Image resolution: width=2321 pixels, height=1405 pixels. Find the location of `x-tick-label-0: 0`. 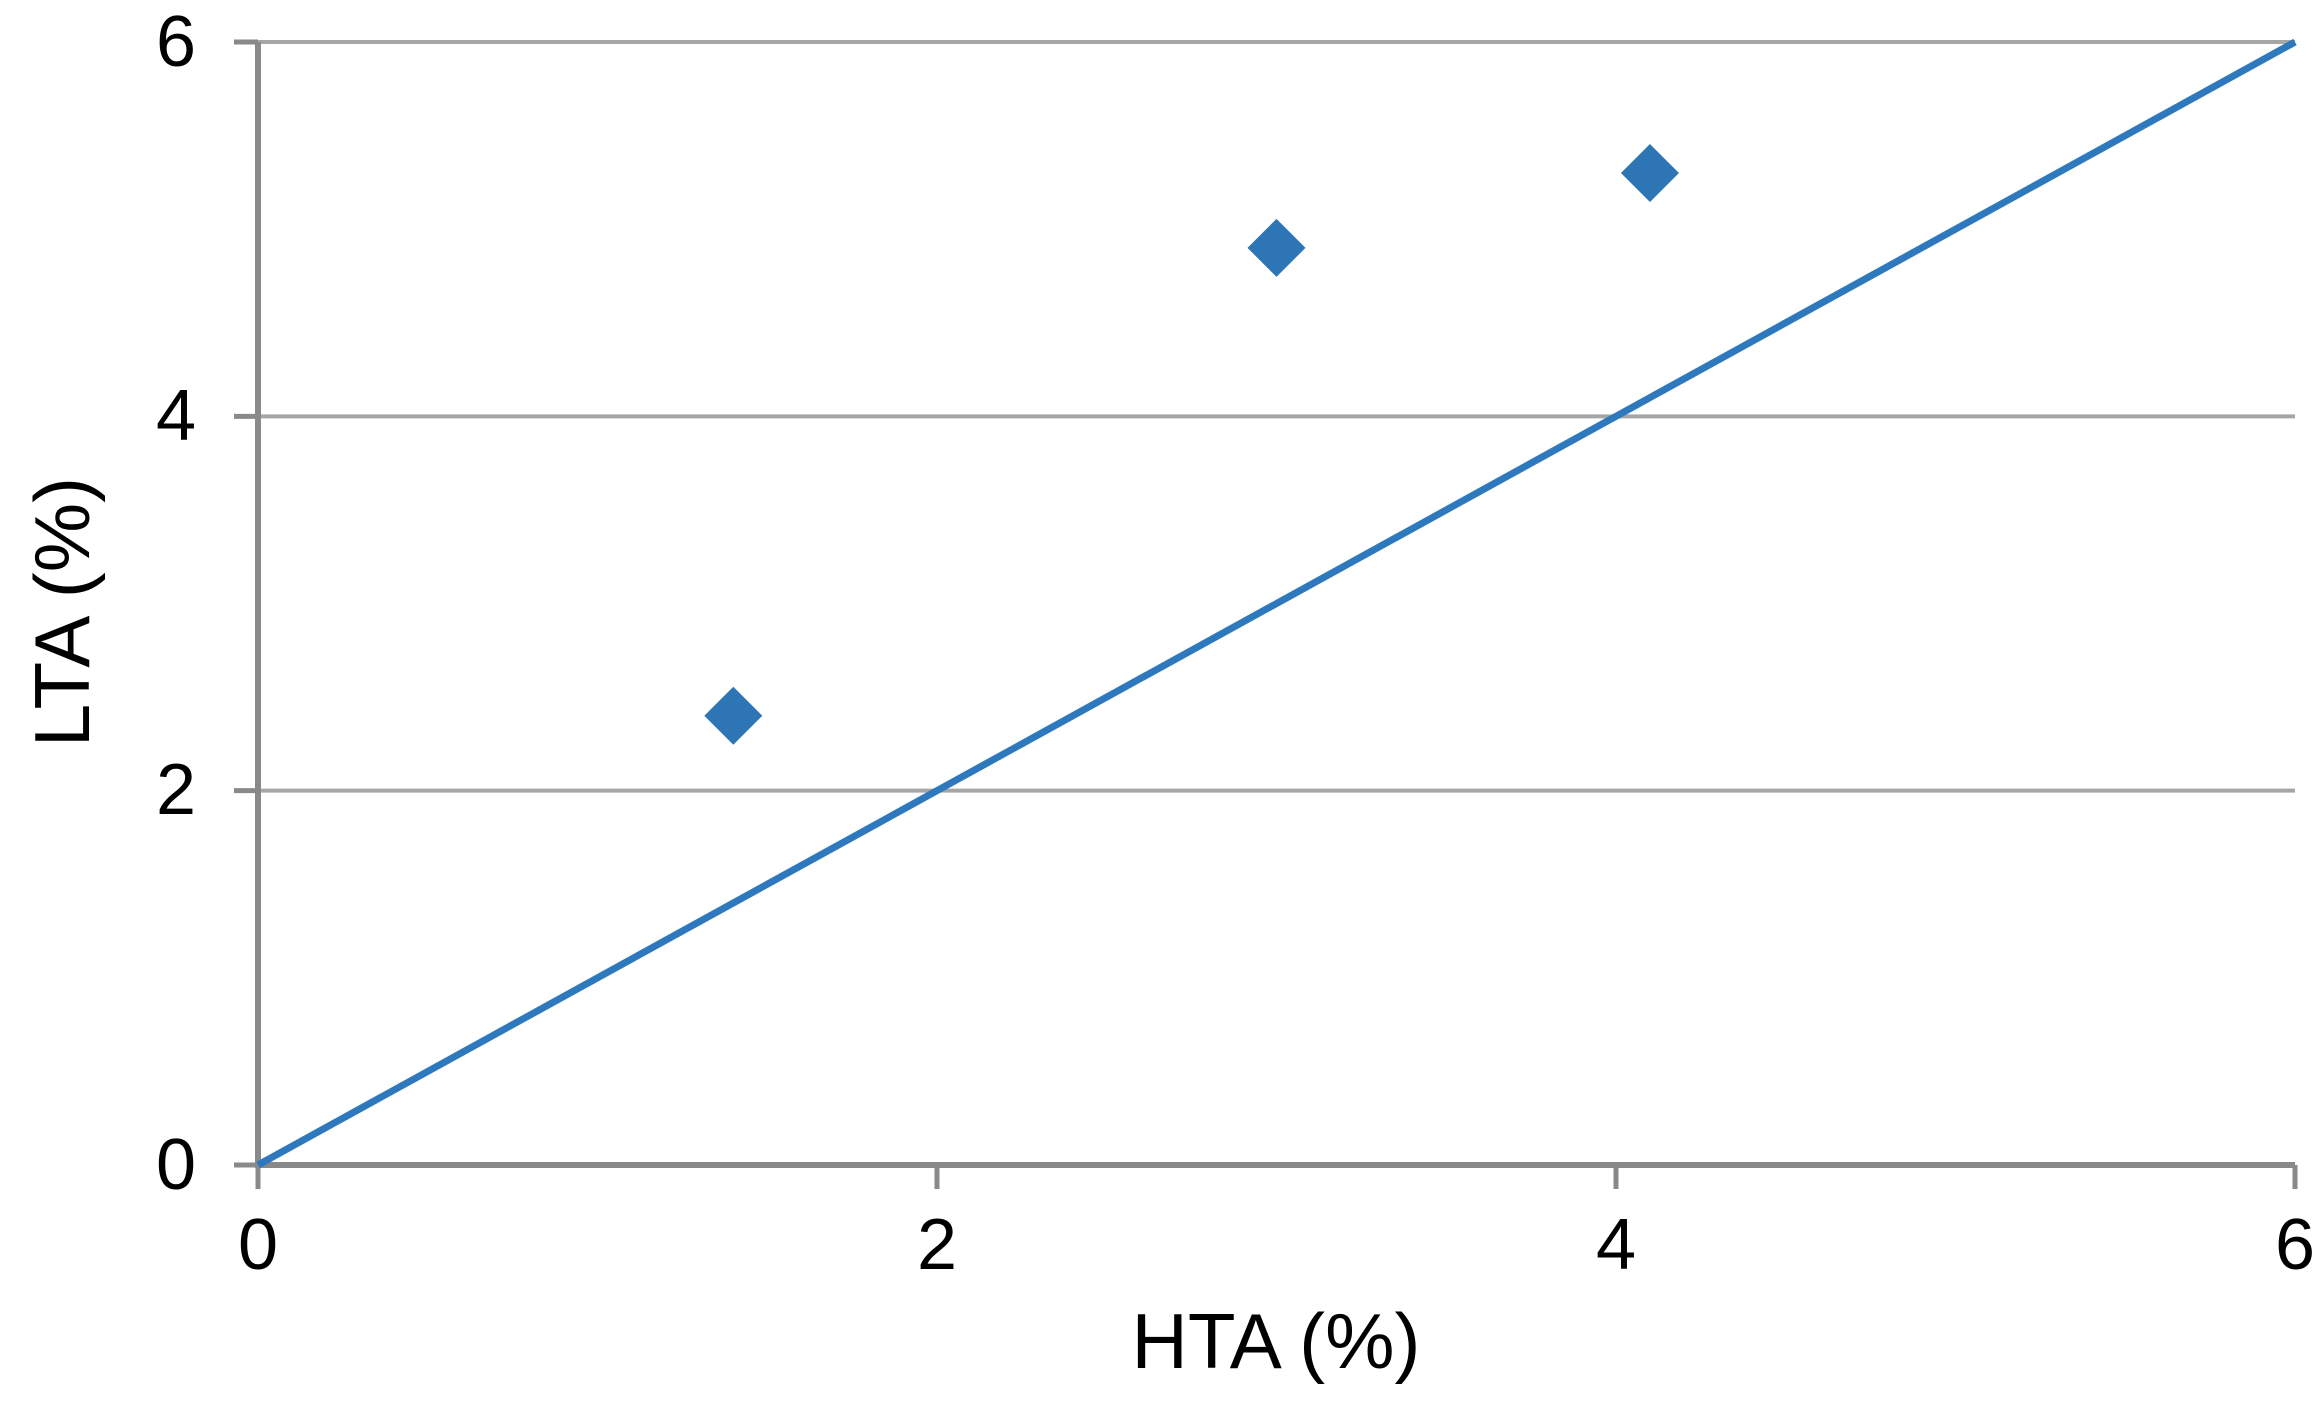

x-tick-label-0: 0 is located at coordinates (258, 1245).